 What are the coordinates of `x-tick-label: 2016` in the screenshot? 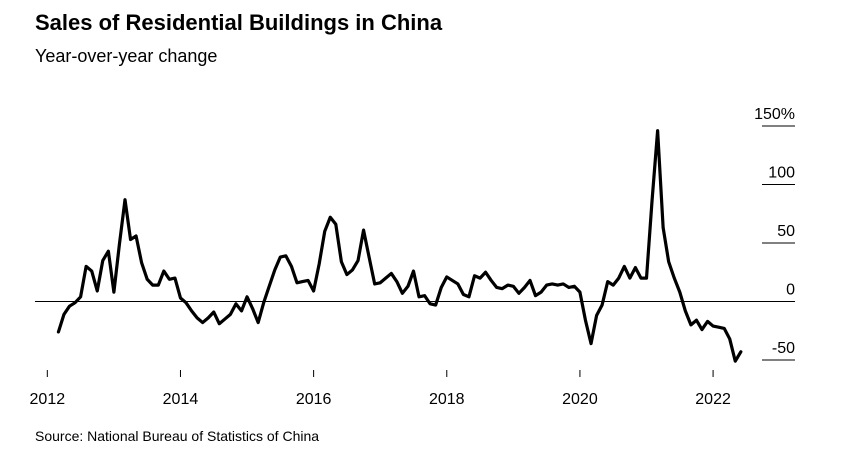 It's located at (314, 399).